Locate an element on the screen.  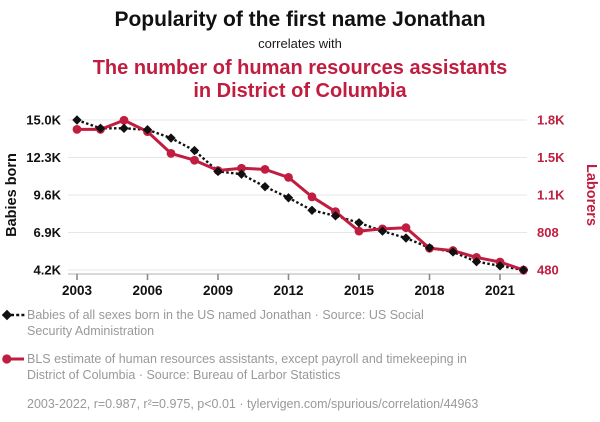
right-axis-title: Laborers is located at coordinates (591, 195).